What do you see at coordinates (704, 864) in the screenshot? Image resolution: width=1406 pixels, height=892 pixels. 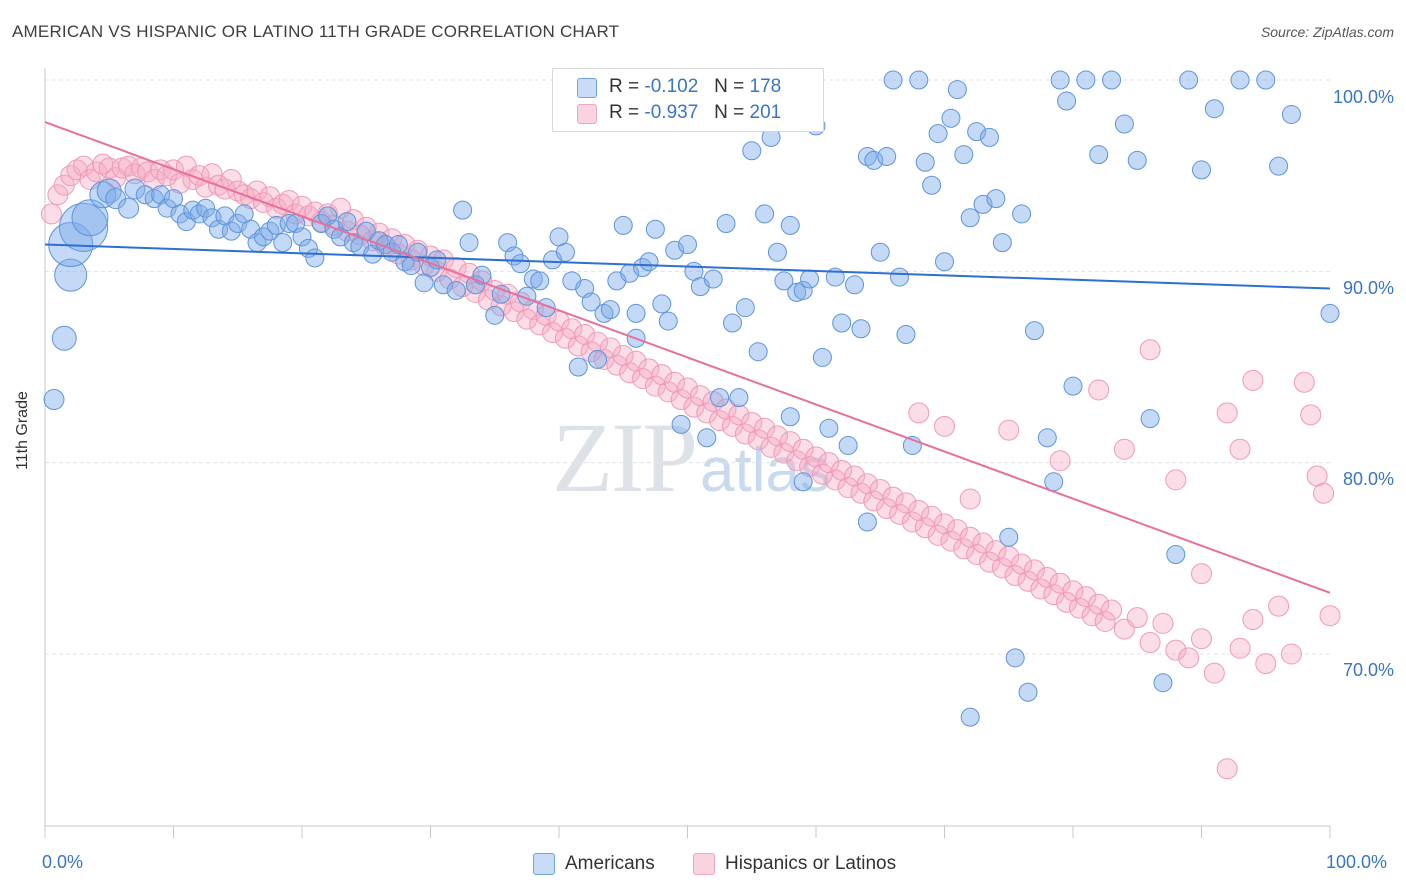 I see `bottom-hispanics-swatch` at bounding box center [704, 864].